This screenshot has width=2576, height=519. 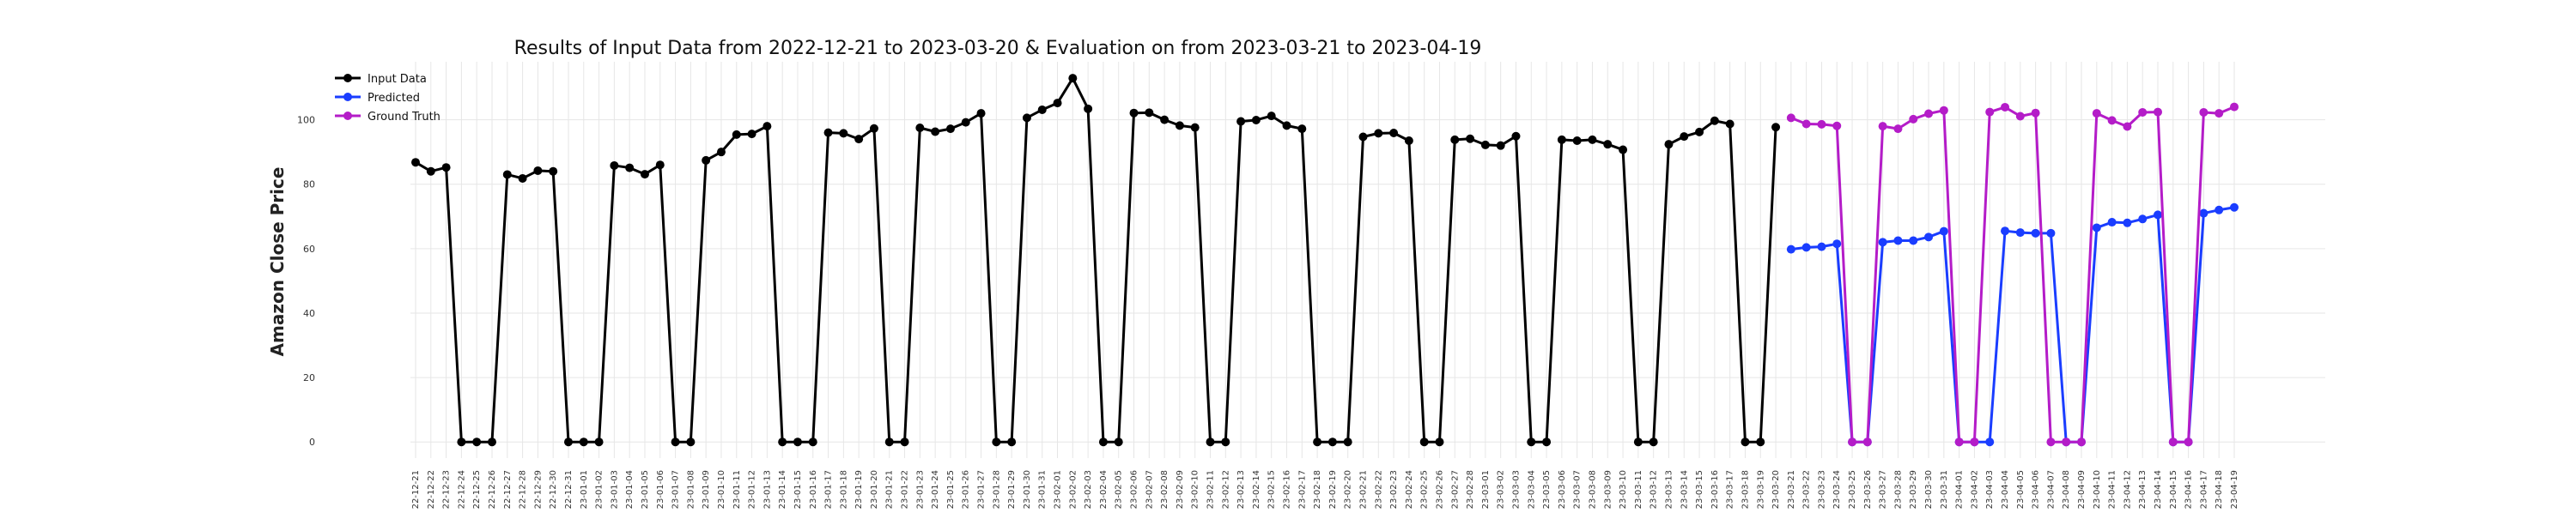 What do you see at coordinates (1333, 489) in the screenshot?
I see `x-tick-label: 23-02-19` at bounding box center [1333, 489].